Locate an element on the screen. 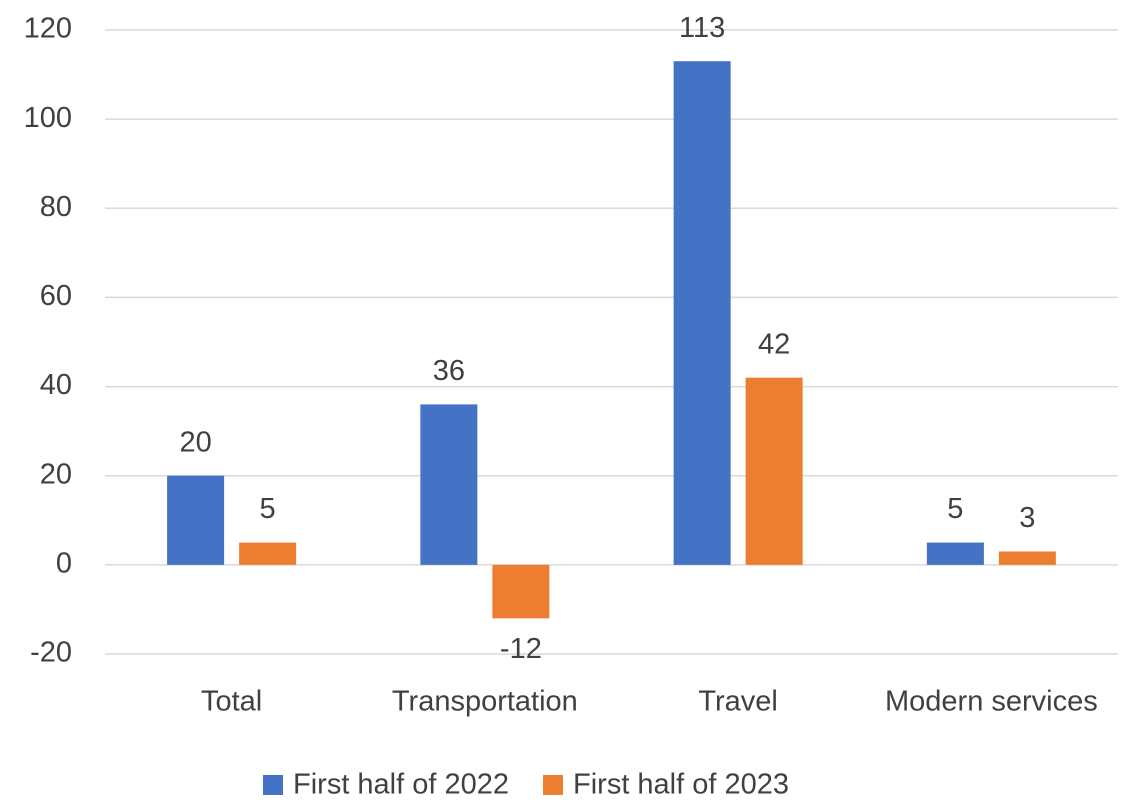 The height and width of the screenshot is (804, 1122). y-tick-label: -20 is located at coordinates (51, 653).